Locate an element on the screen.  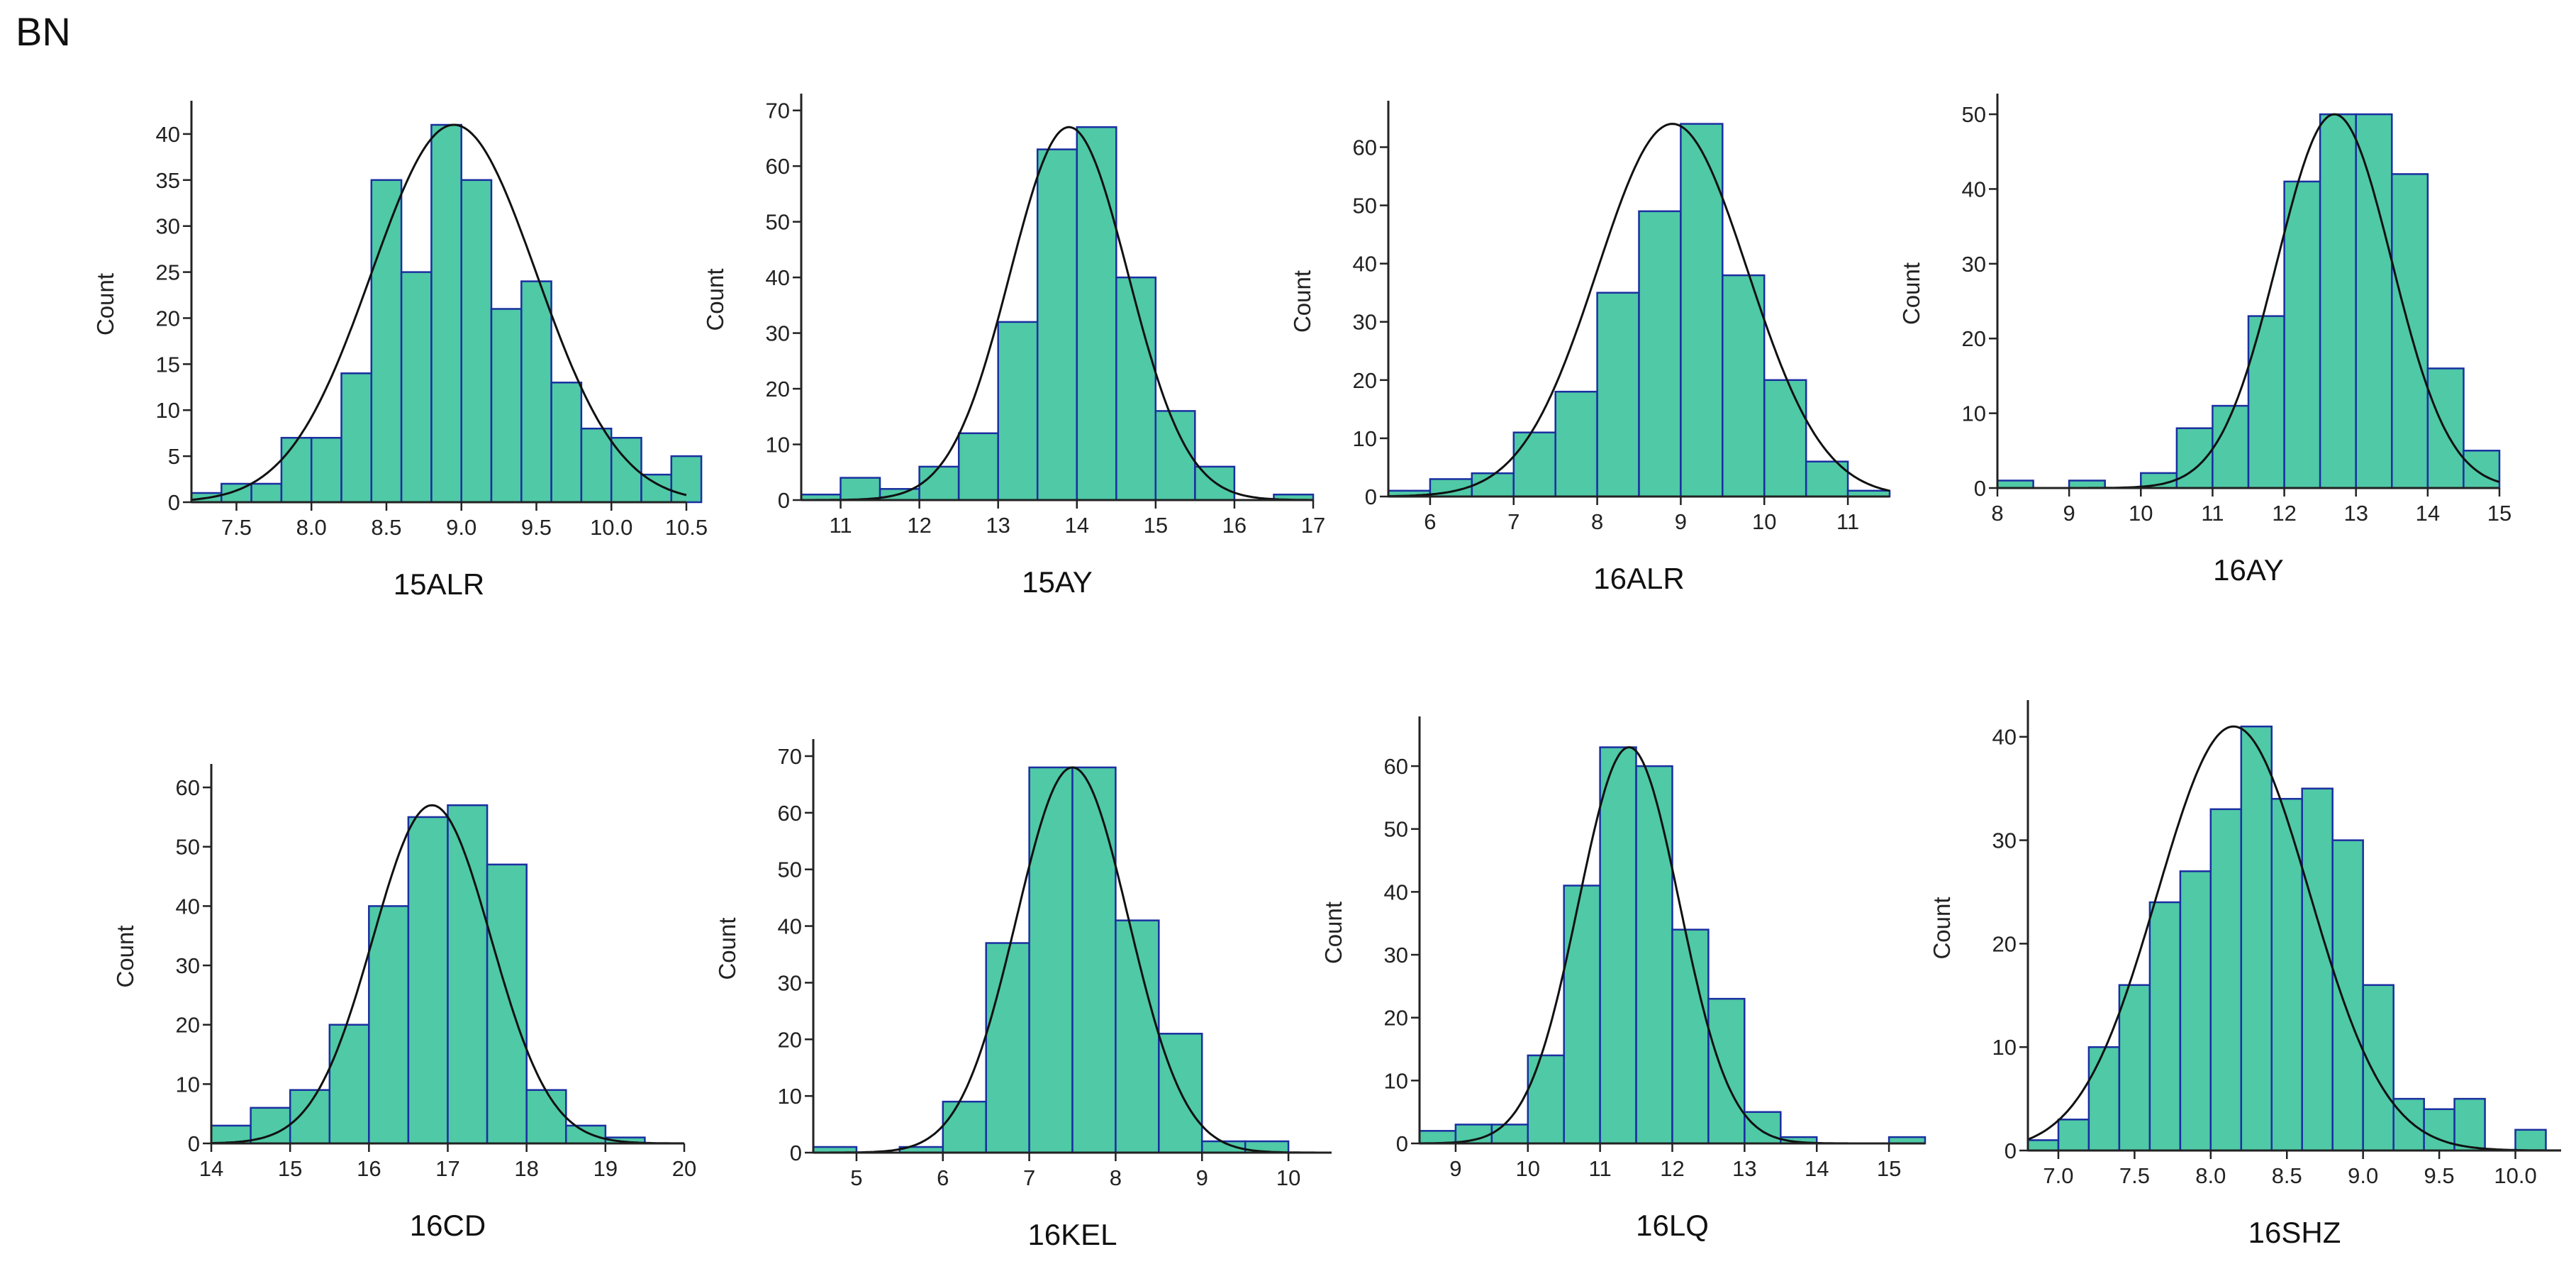
histogram-15AY: 0 10 20 30 40 50 60 70 11 12 13 14 15 16 17 Count 15AY is located at coordinates (1013, 346).